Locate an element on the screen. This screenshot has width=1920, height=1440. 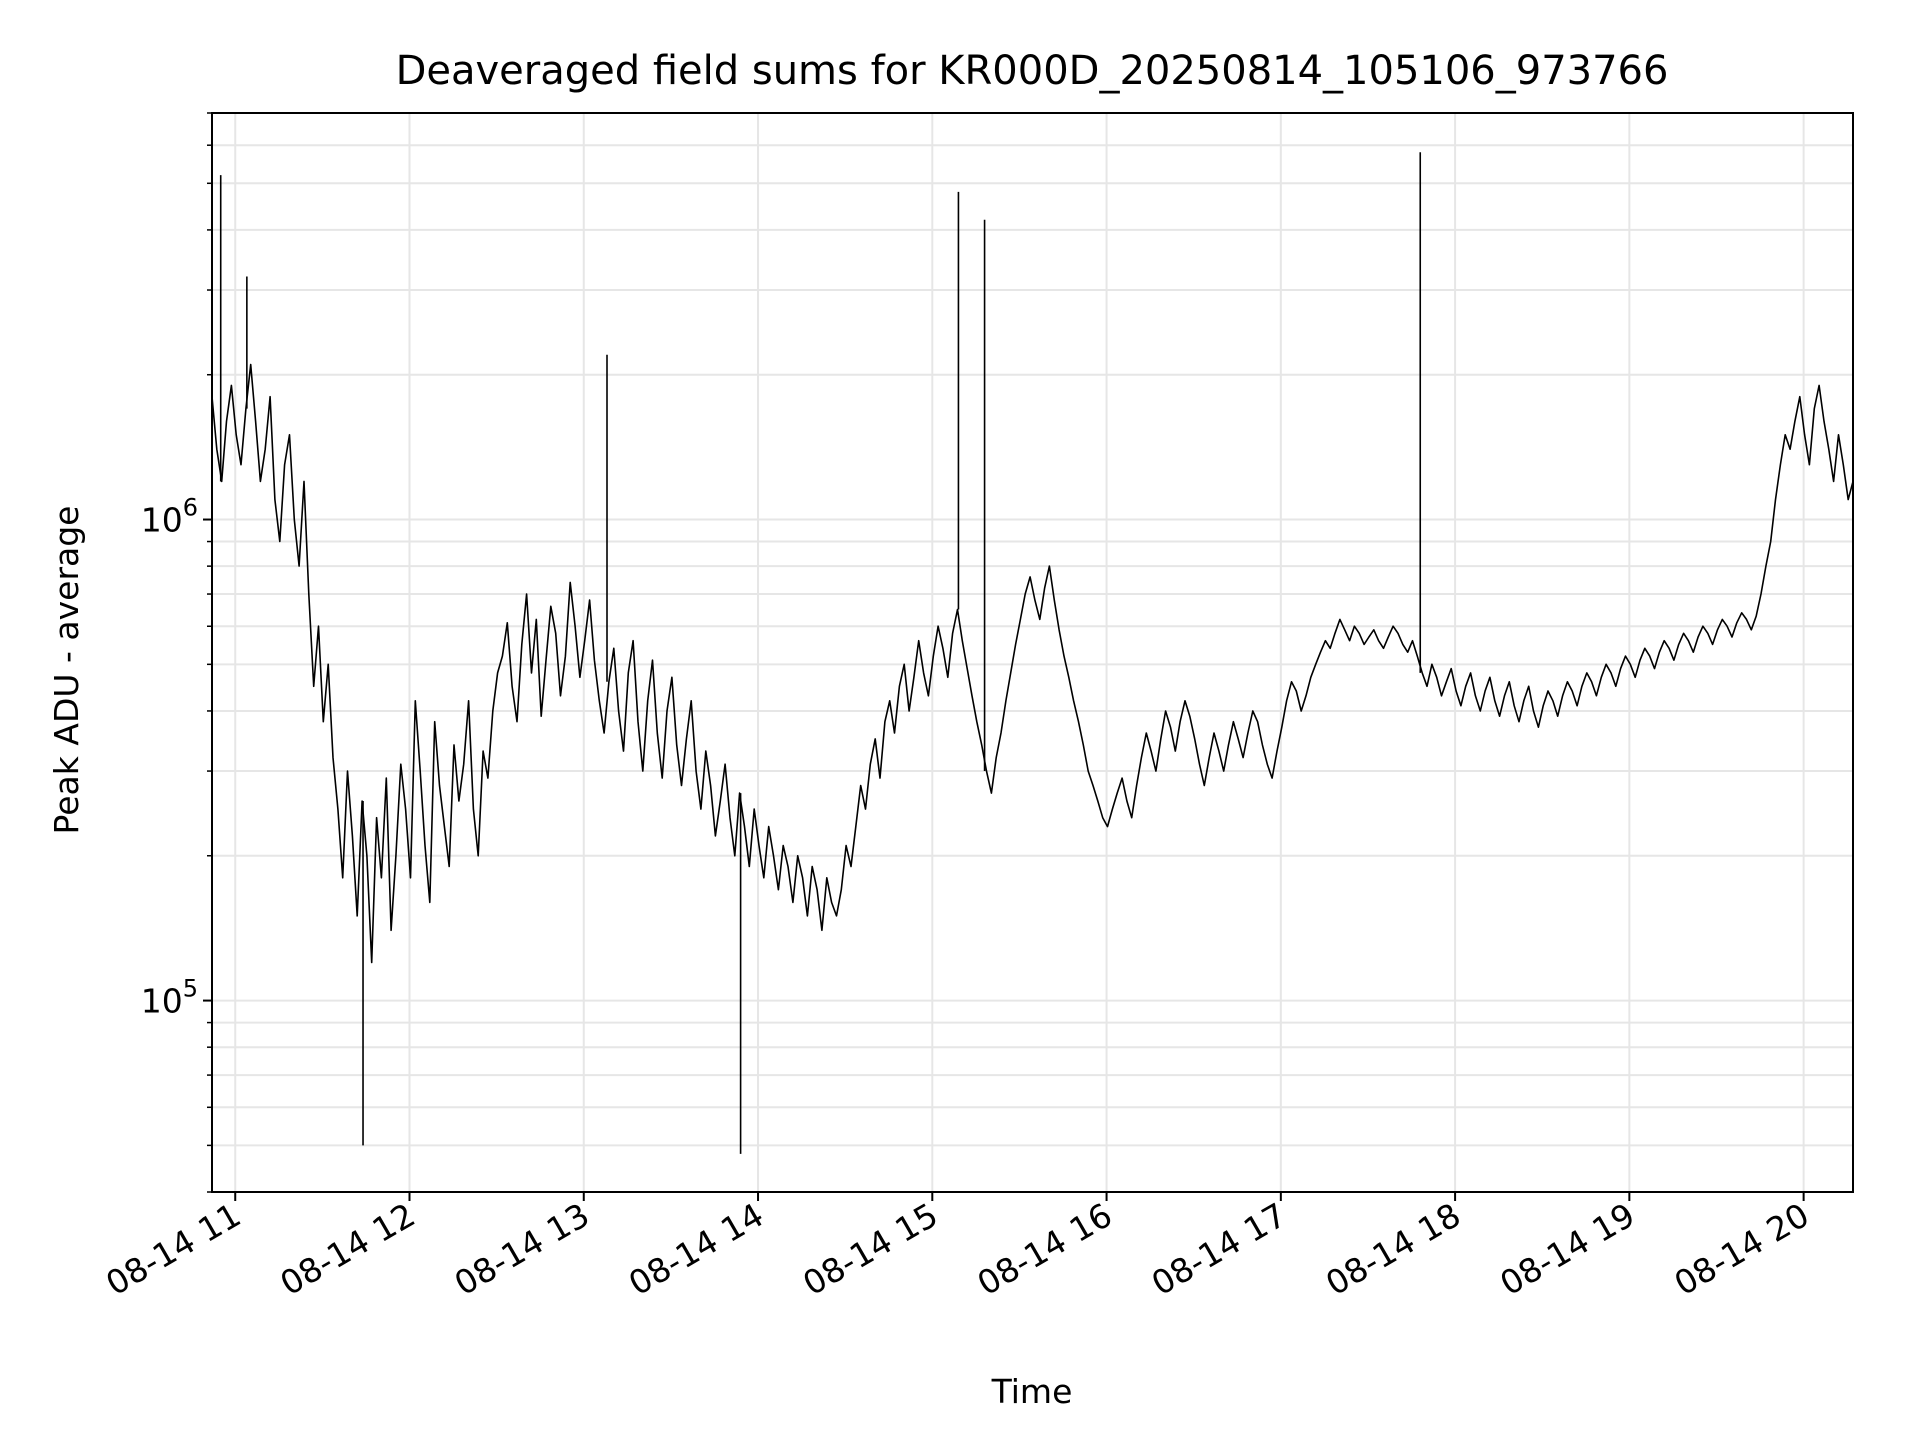
x-tick-label: 08-14 19 is located at coordinates (1567, 1249).